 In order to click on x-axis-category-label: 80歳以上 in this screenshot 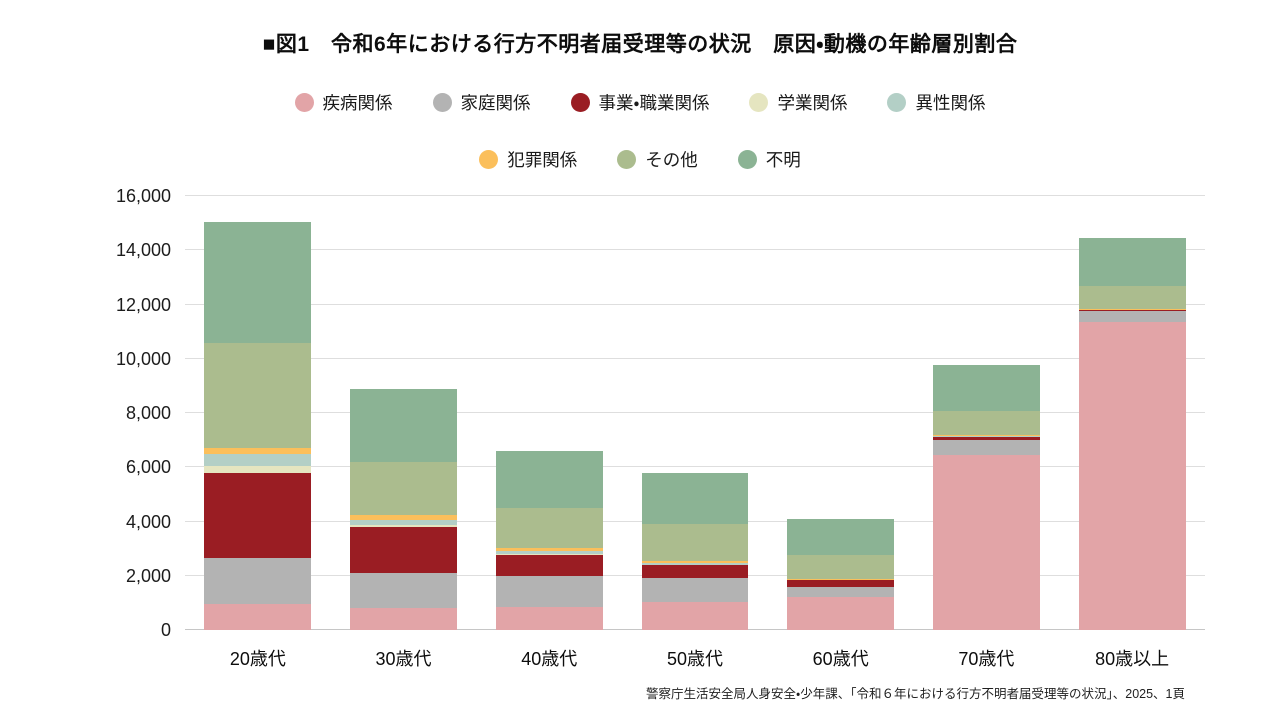, I will do `click(1132, 659)`.